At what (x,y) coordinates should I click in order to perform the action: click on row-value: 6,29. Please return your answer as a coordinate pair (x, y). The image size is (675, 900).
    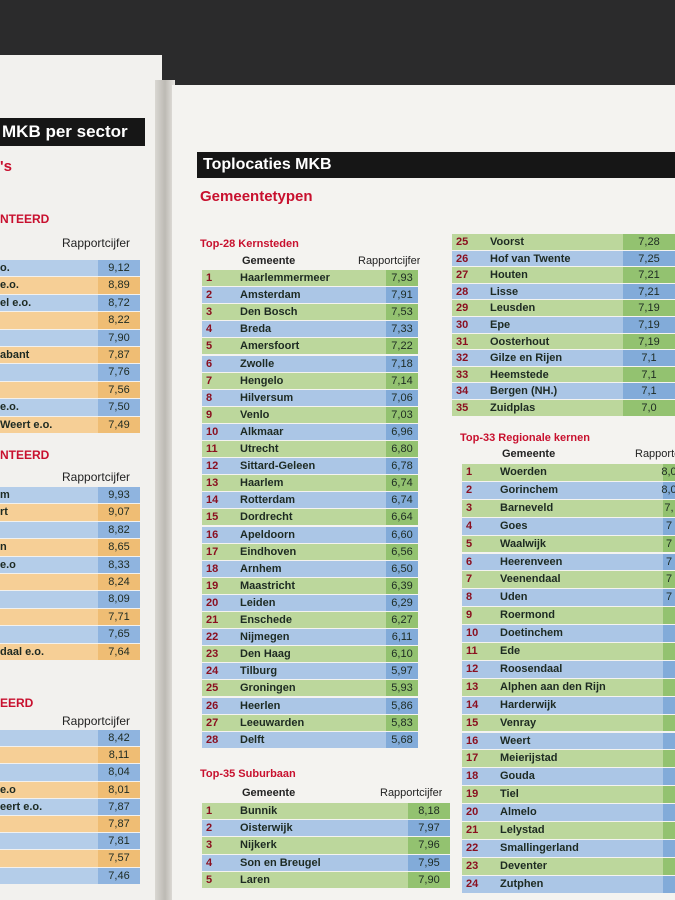
    Looking at the image, I should click on (402, 602).